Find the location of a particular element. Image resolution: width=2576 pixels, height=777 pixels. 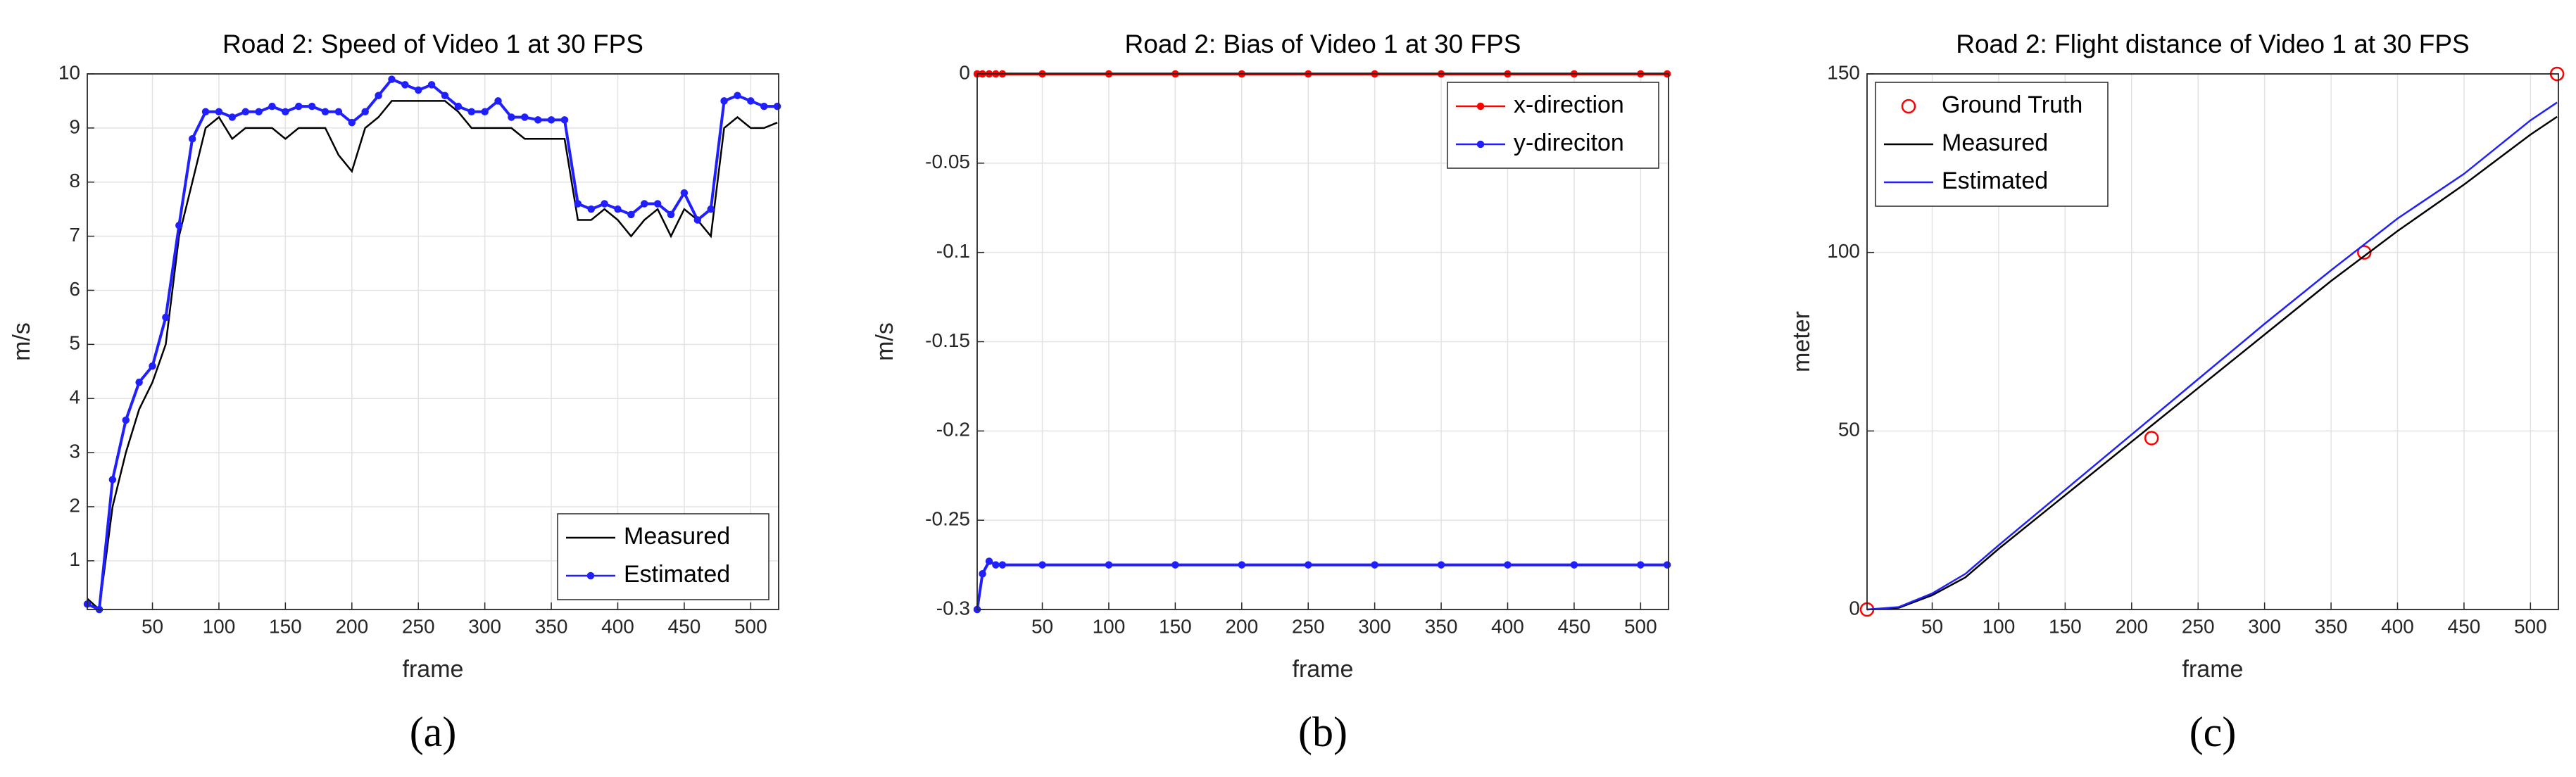

legend-box is located at coordinates (1553, 125).